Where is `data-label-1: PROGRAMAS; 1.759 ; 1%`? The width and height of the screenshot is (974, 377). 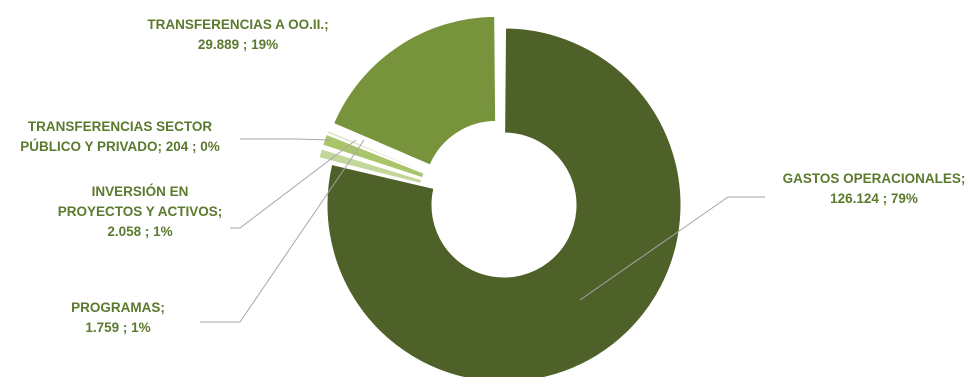
data-label-1: PROGRAMAS; 1.759 ; 1% is located at coordinates (118, 317).